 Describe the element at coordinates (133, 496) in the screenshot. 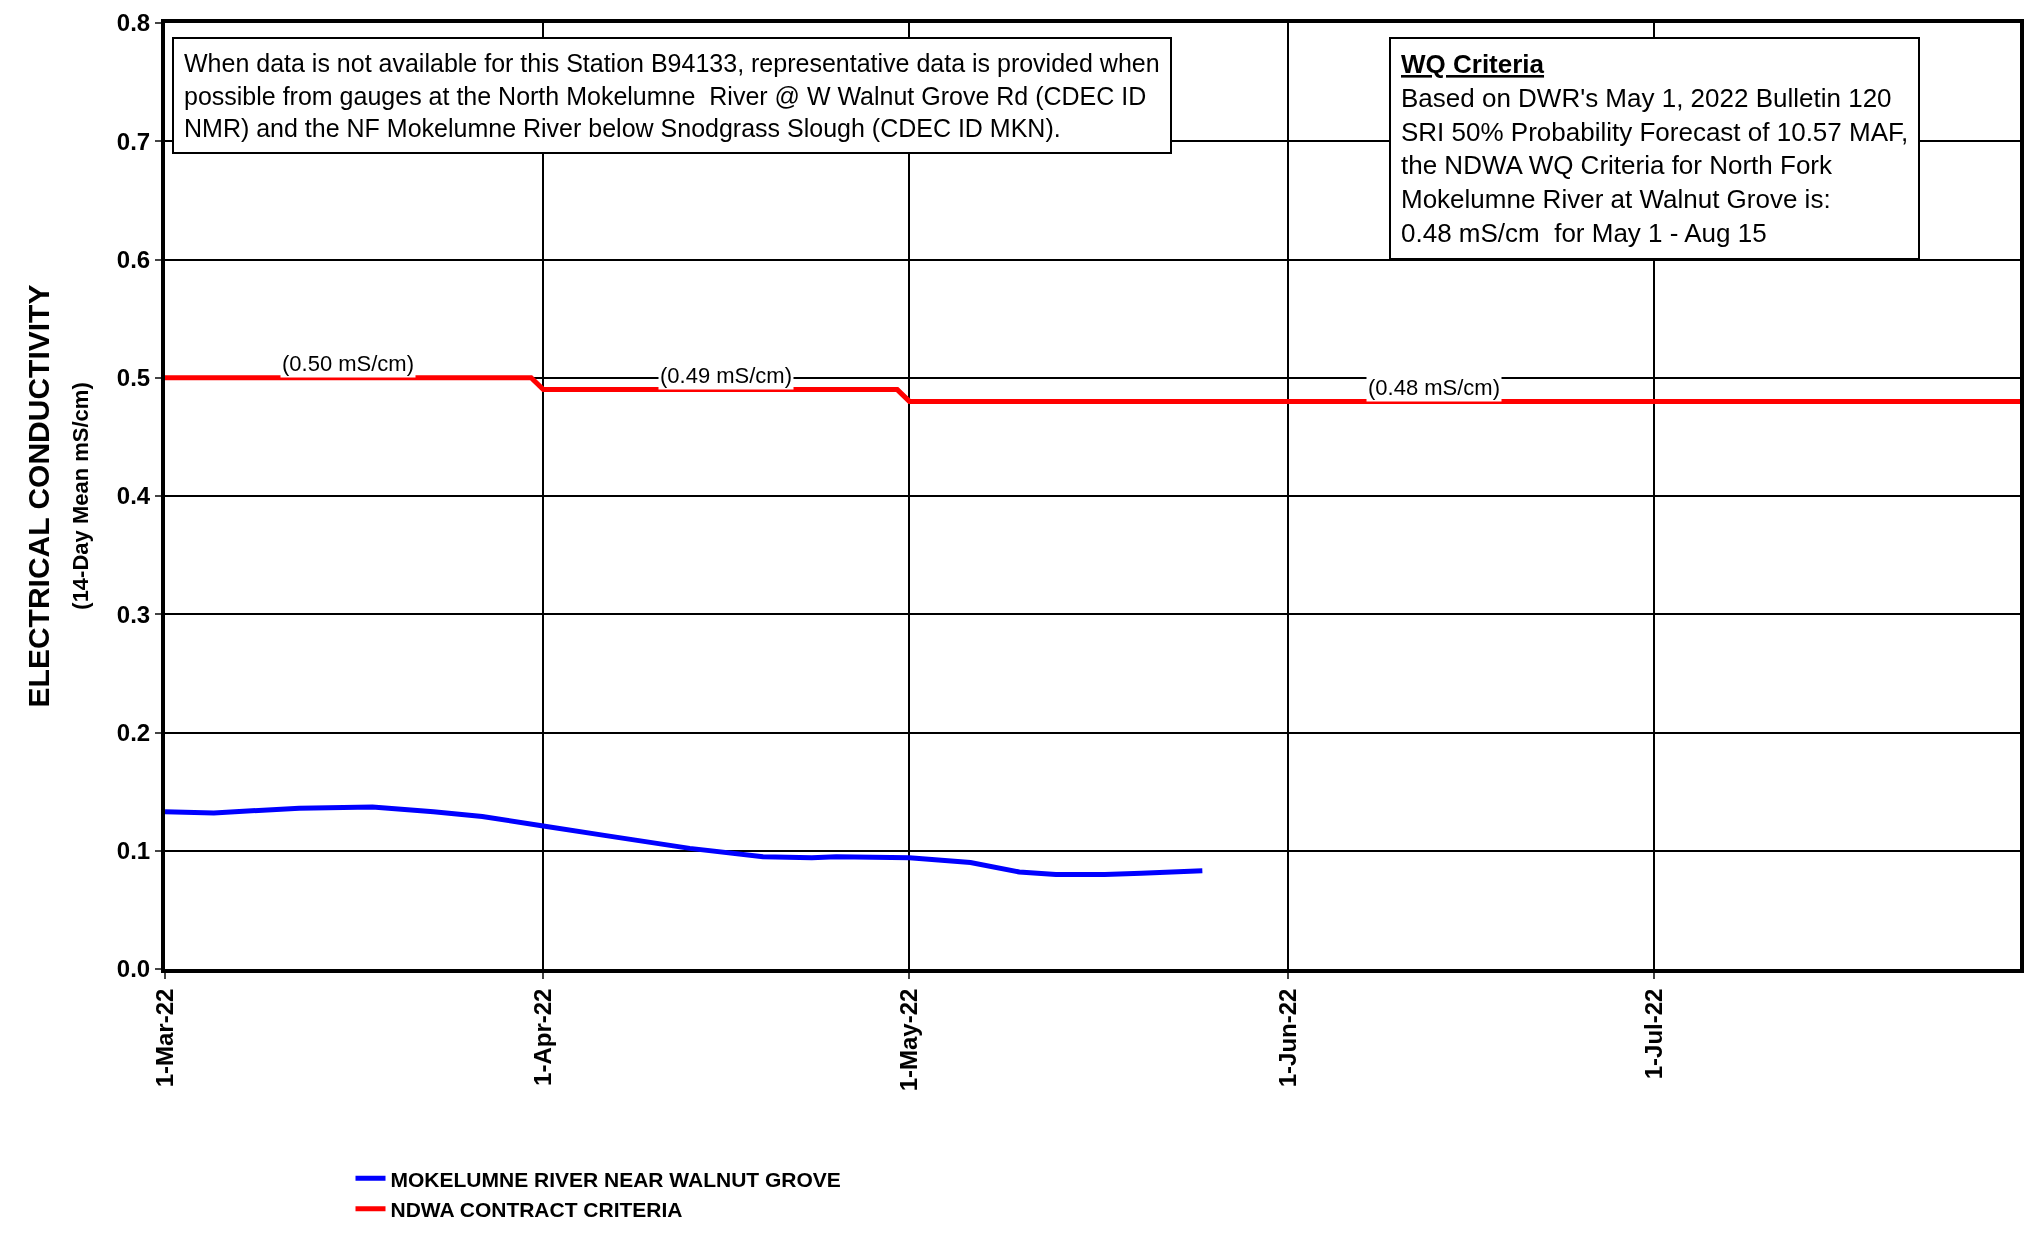

I see `y-tick-label: 0.4` at that location.